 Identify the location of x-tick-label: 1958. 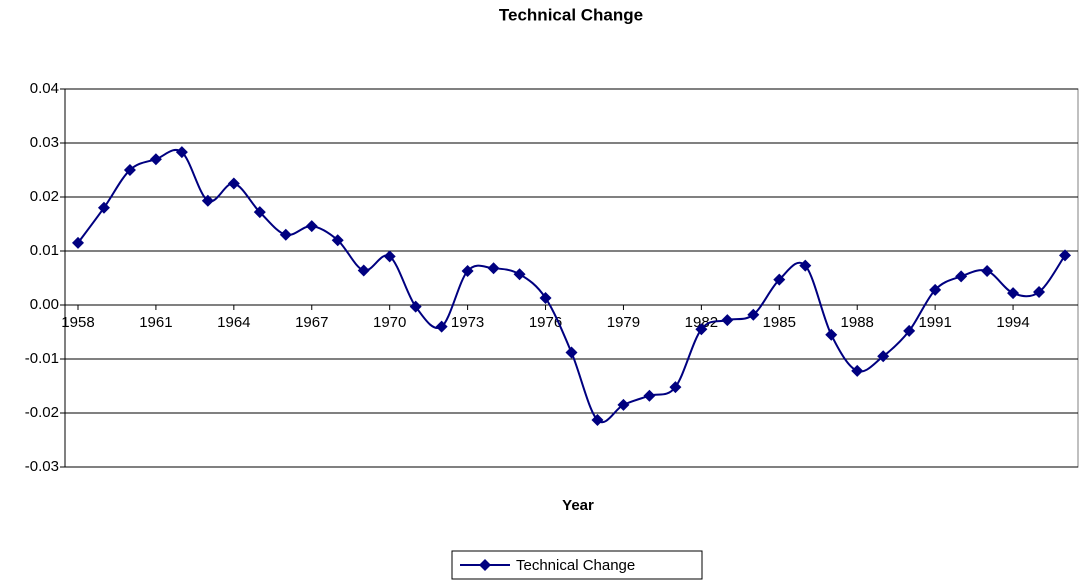
(77, 322).